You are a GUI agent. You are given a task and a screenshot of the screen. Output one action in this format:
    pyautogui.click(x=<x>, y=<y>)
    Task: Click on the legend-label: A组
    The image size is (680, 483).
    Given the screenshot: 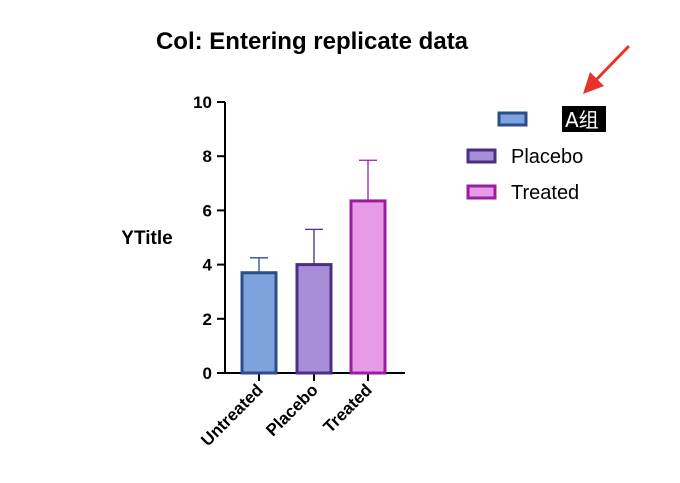 What is the action you would take?
    pyautogui.click(x=582, y=120)
    